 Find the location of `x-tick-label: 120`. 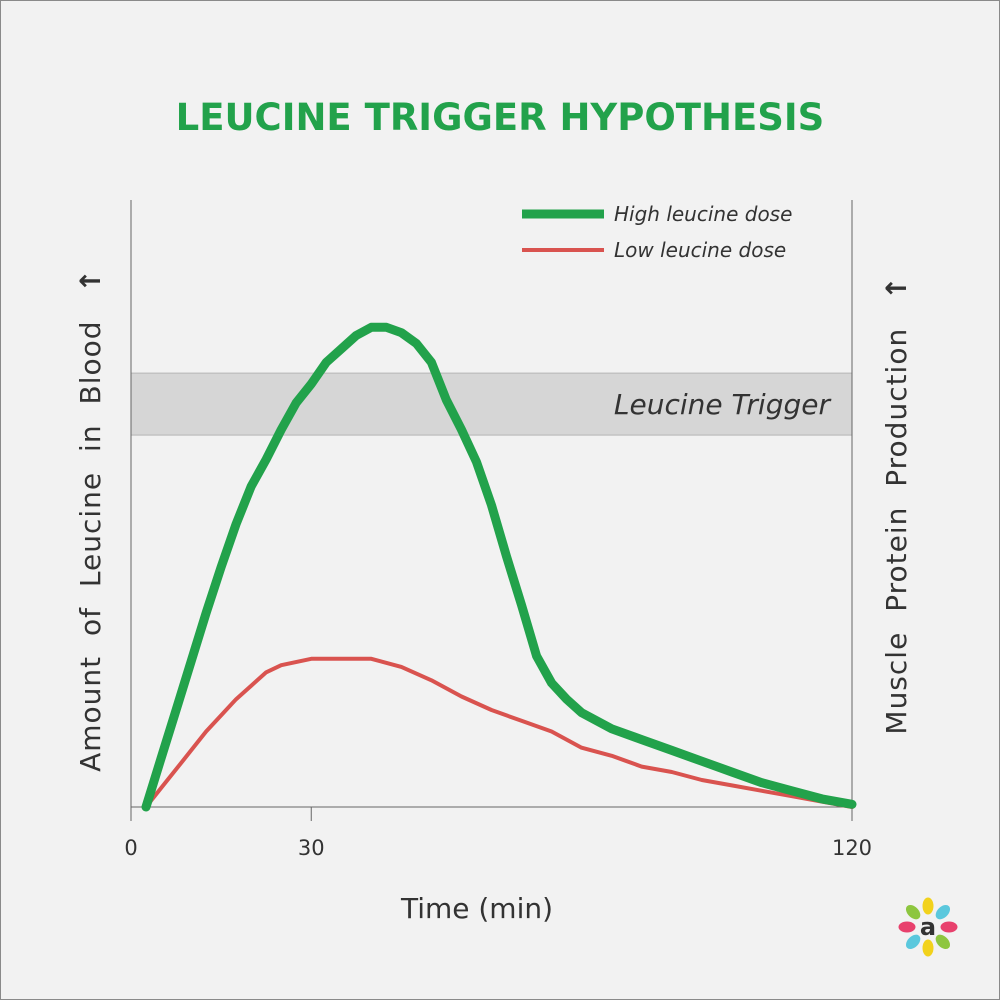

x-tick-label: 120 is located at coordinates (852, 848).